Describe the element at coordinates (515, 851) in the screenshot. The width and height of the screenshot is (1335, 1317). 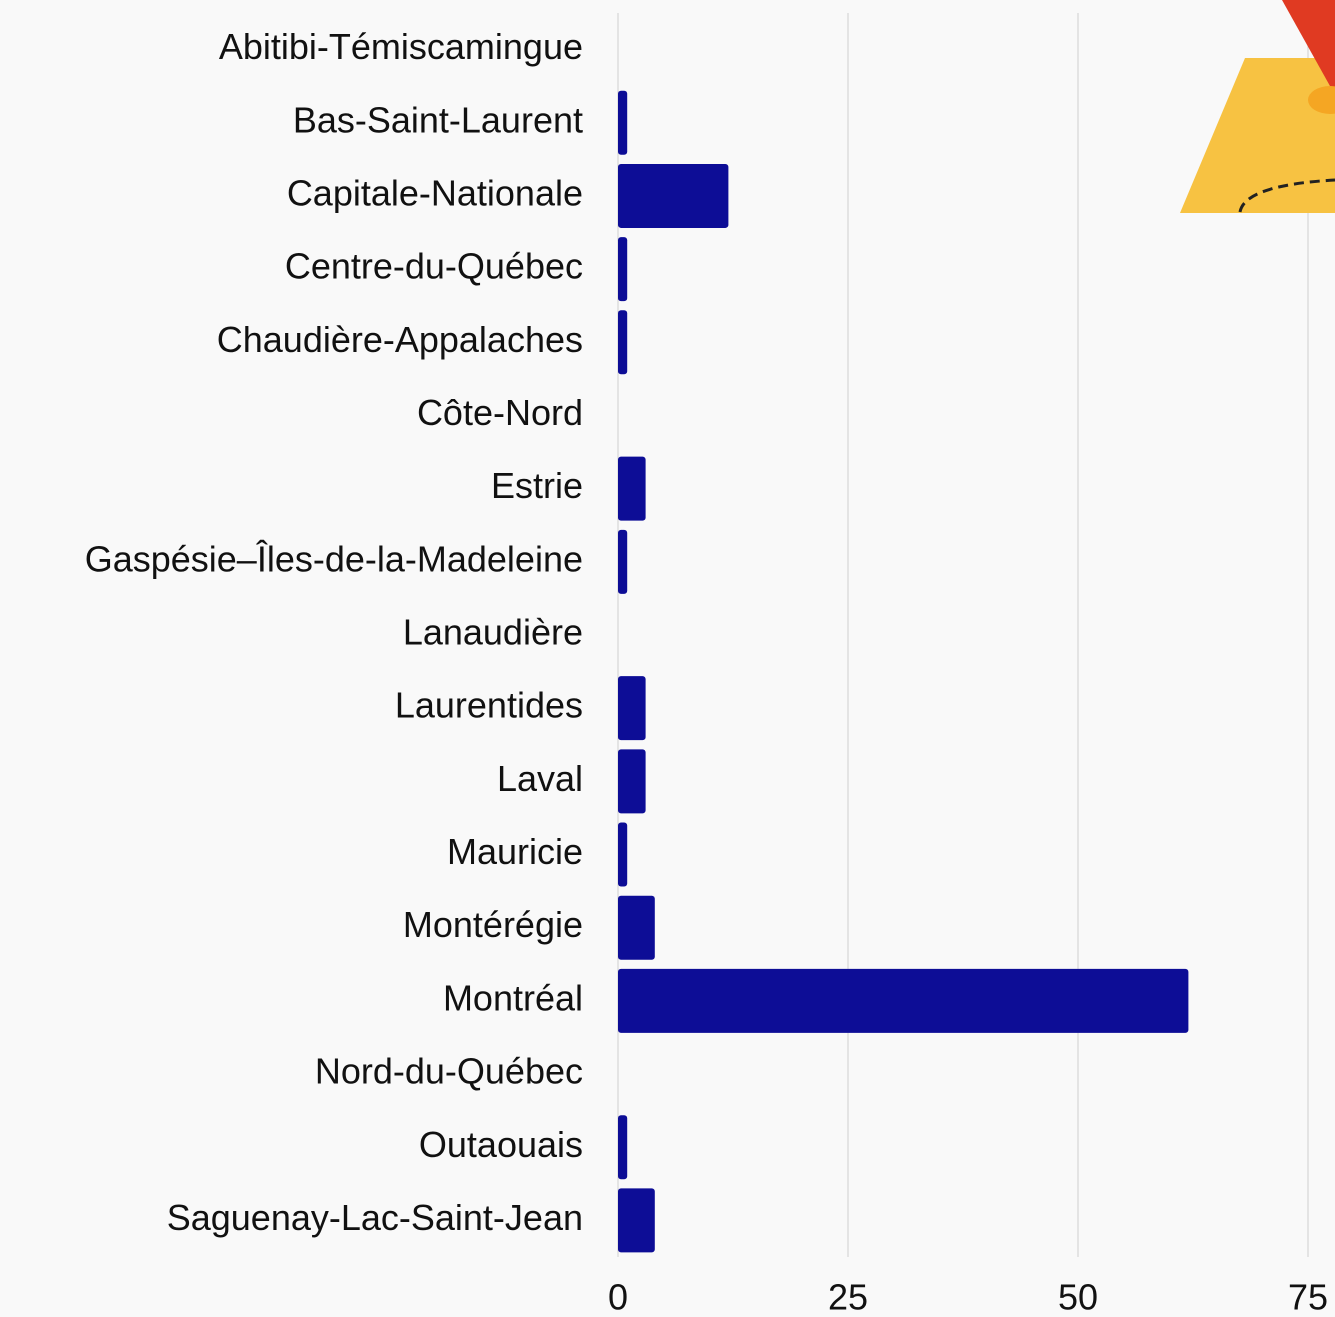
I see `y-tick-label: Mauricie` at that location.